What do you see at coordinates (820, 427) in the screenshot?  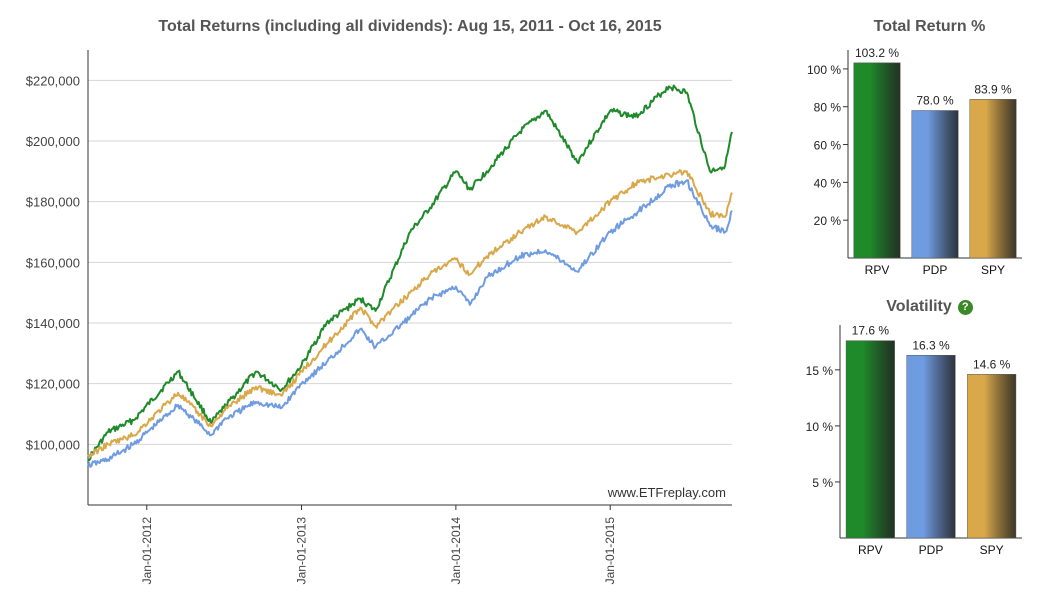 I see `vol-y-tick-label: 10 %` at bounding box center [820, 427].